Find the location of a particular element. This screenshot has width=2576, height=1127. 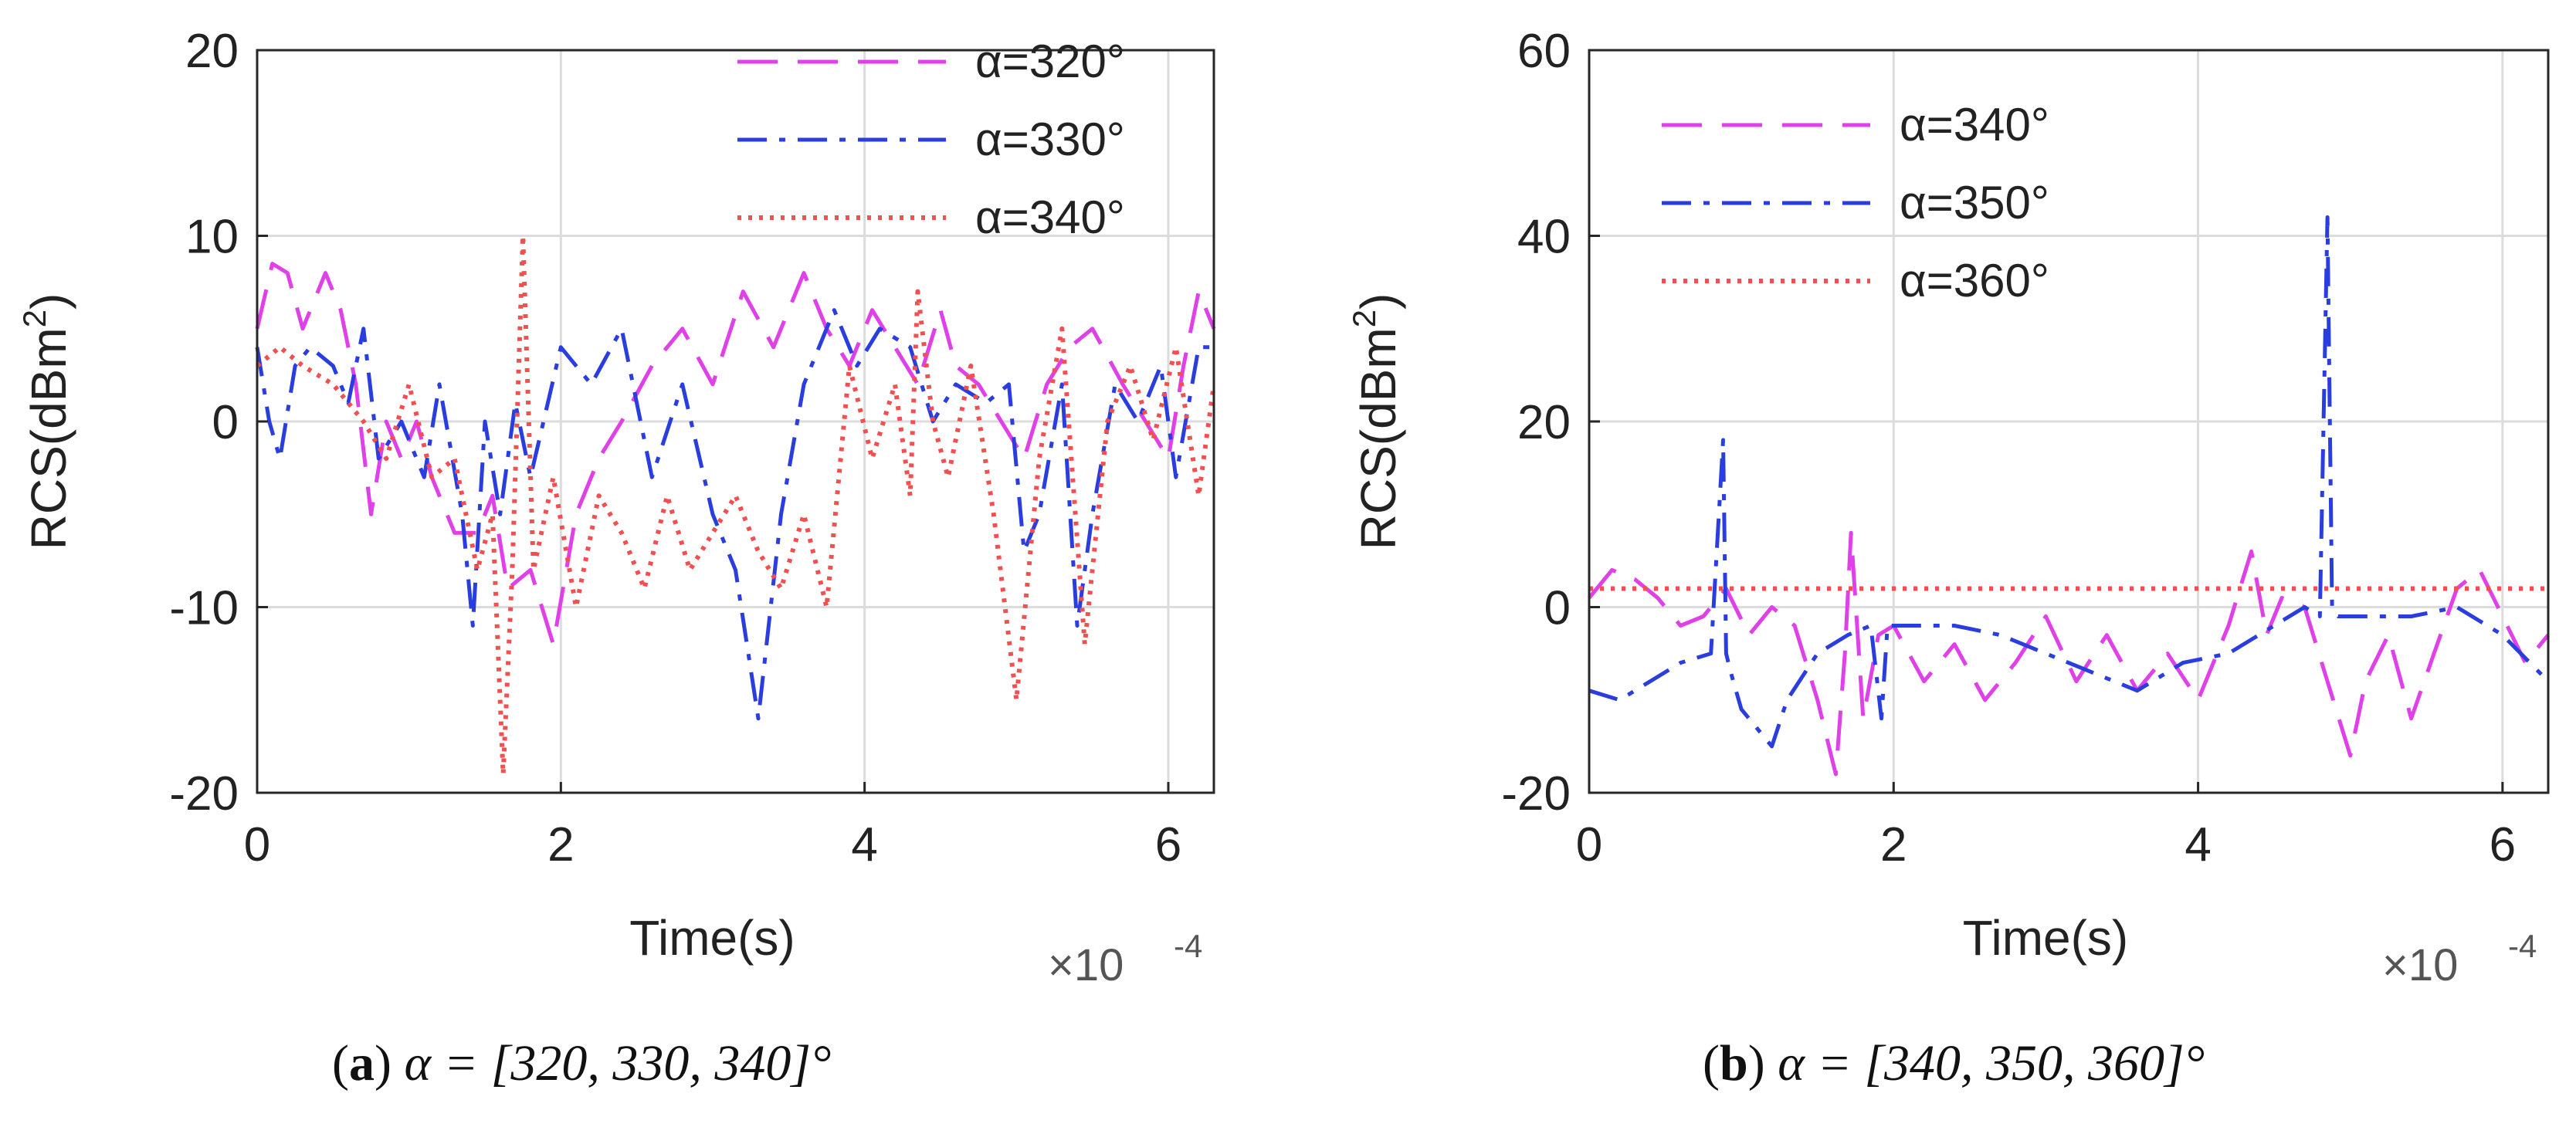

ytick-label-a-0: -20 is located at coordinates (204, 794).